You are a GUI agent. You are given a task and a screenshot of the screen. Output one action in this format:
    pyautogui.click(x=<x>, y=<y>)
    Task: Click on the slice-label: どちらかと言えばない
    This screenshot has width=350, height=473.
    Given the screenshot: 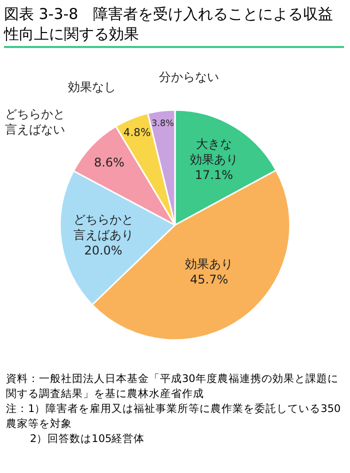 What is the action you would take?
    pyautogui.click(x=35, y=122)
    